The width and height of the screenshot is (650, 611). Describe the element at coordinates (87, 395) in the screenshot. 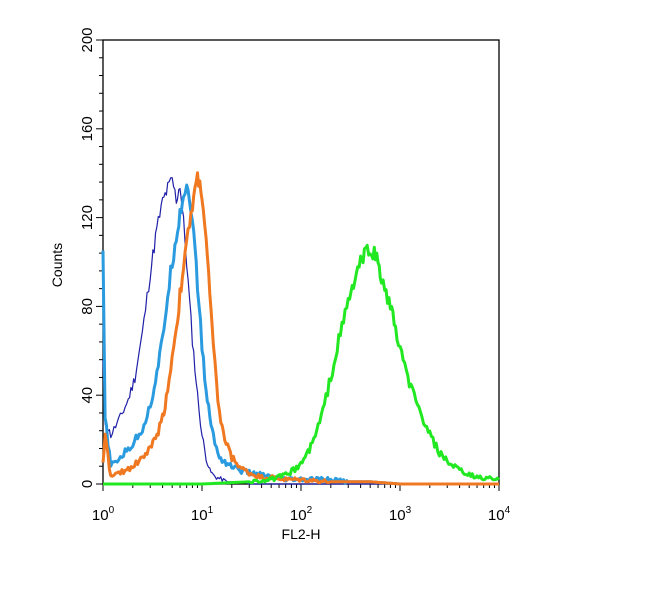

I see `y-tick-label: 40` at that location.